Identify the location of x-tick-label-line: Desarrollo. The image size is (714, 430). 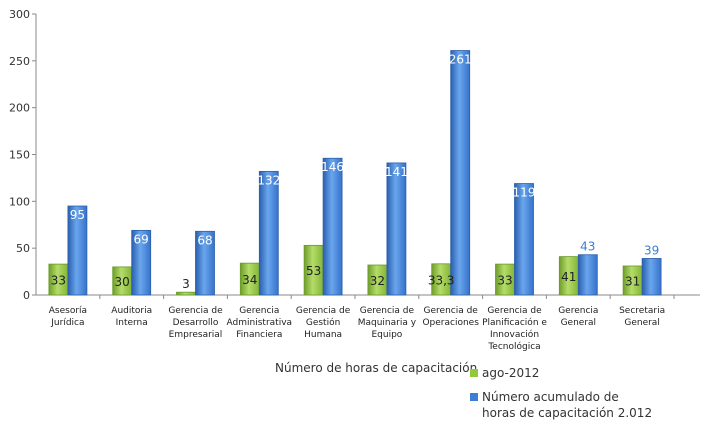
(196, 323).